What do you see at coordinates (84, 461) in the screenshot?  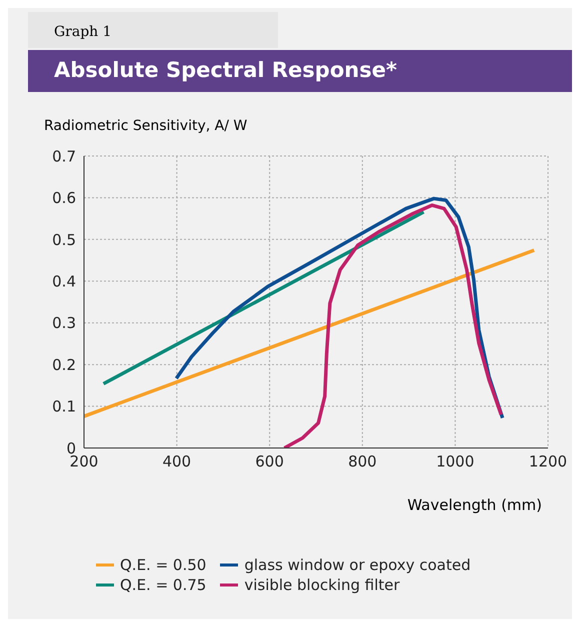 I see `x-tick-label: 200` at bounding box center [84, 461].